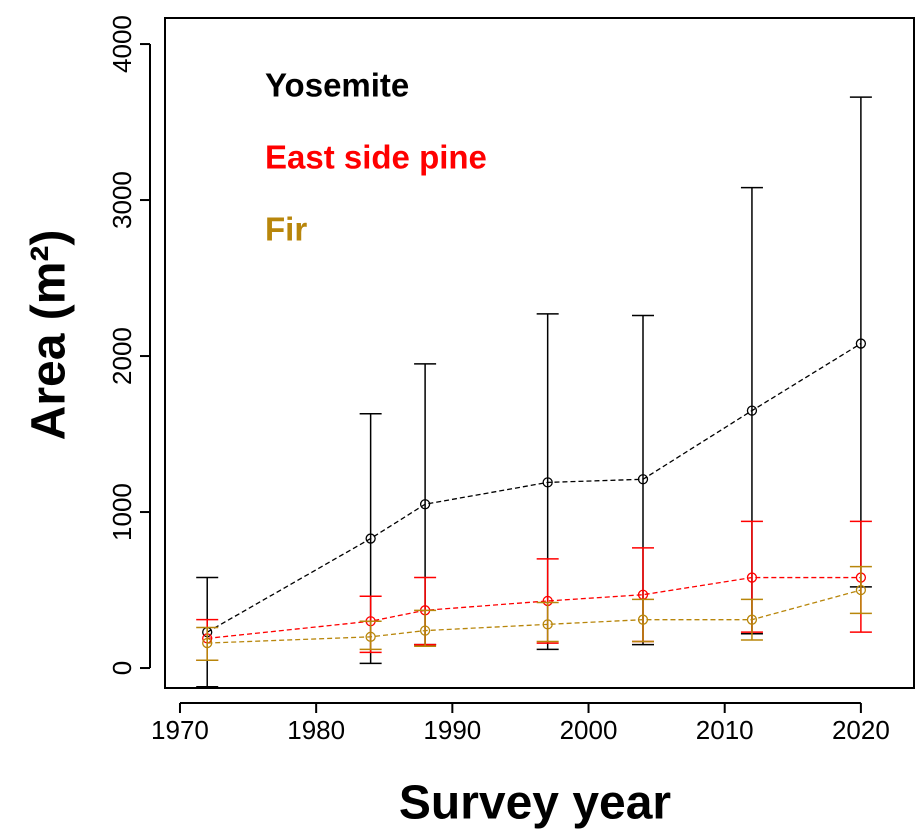 The width and height of the screenshot is (915, 836). I want to click on x-tick-label: 1980, so click(316, 730).